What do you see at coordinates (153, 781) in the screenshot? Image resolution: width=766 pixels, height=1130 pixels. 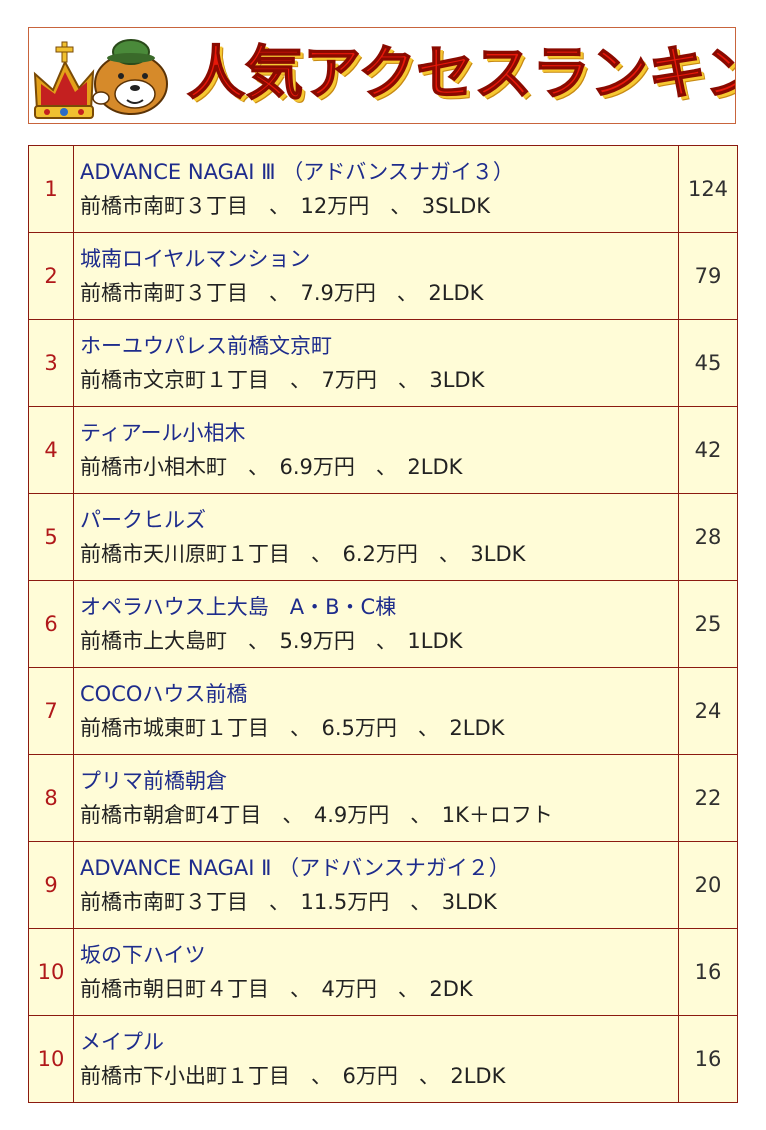 I see `property-name-link: プリマ前橋朝倉` at bounding box center [153, 781].